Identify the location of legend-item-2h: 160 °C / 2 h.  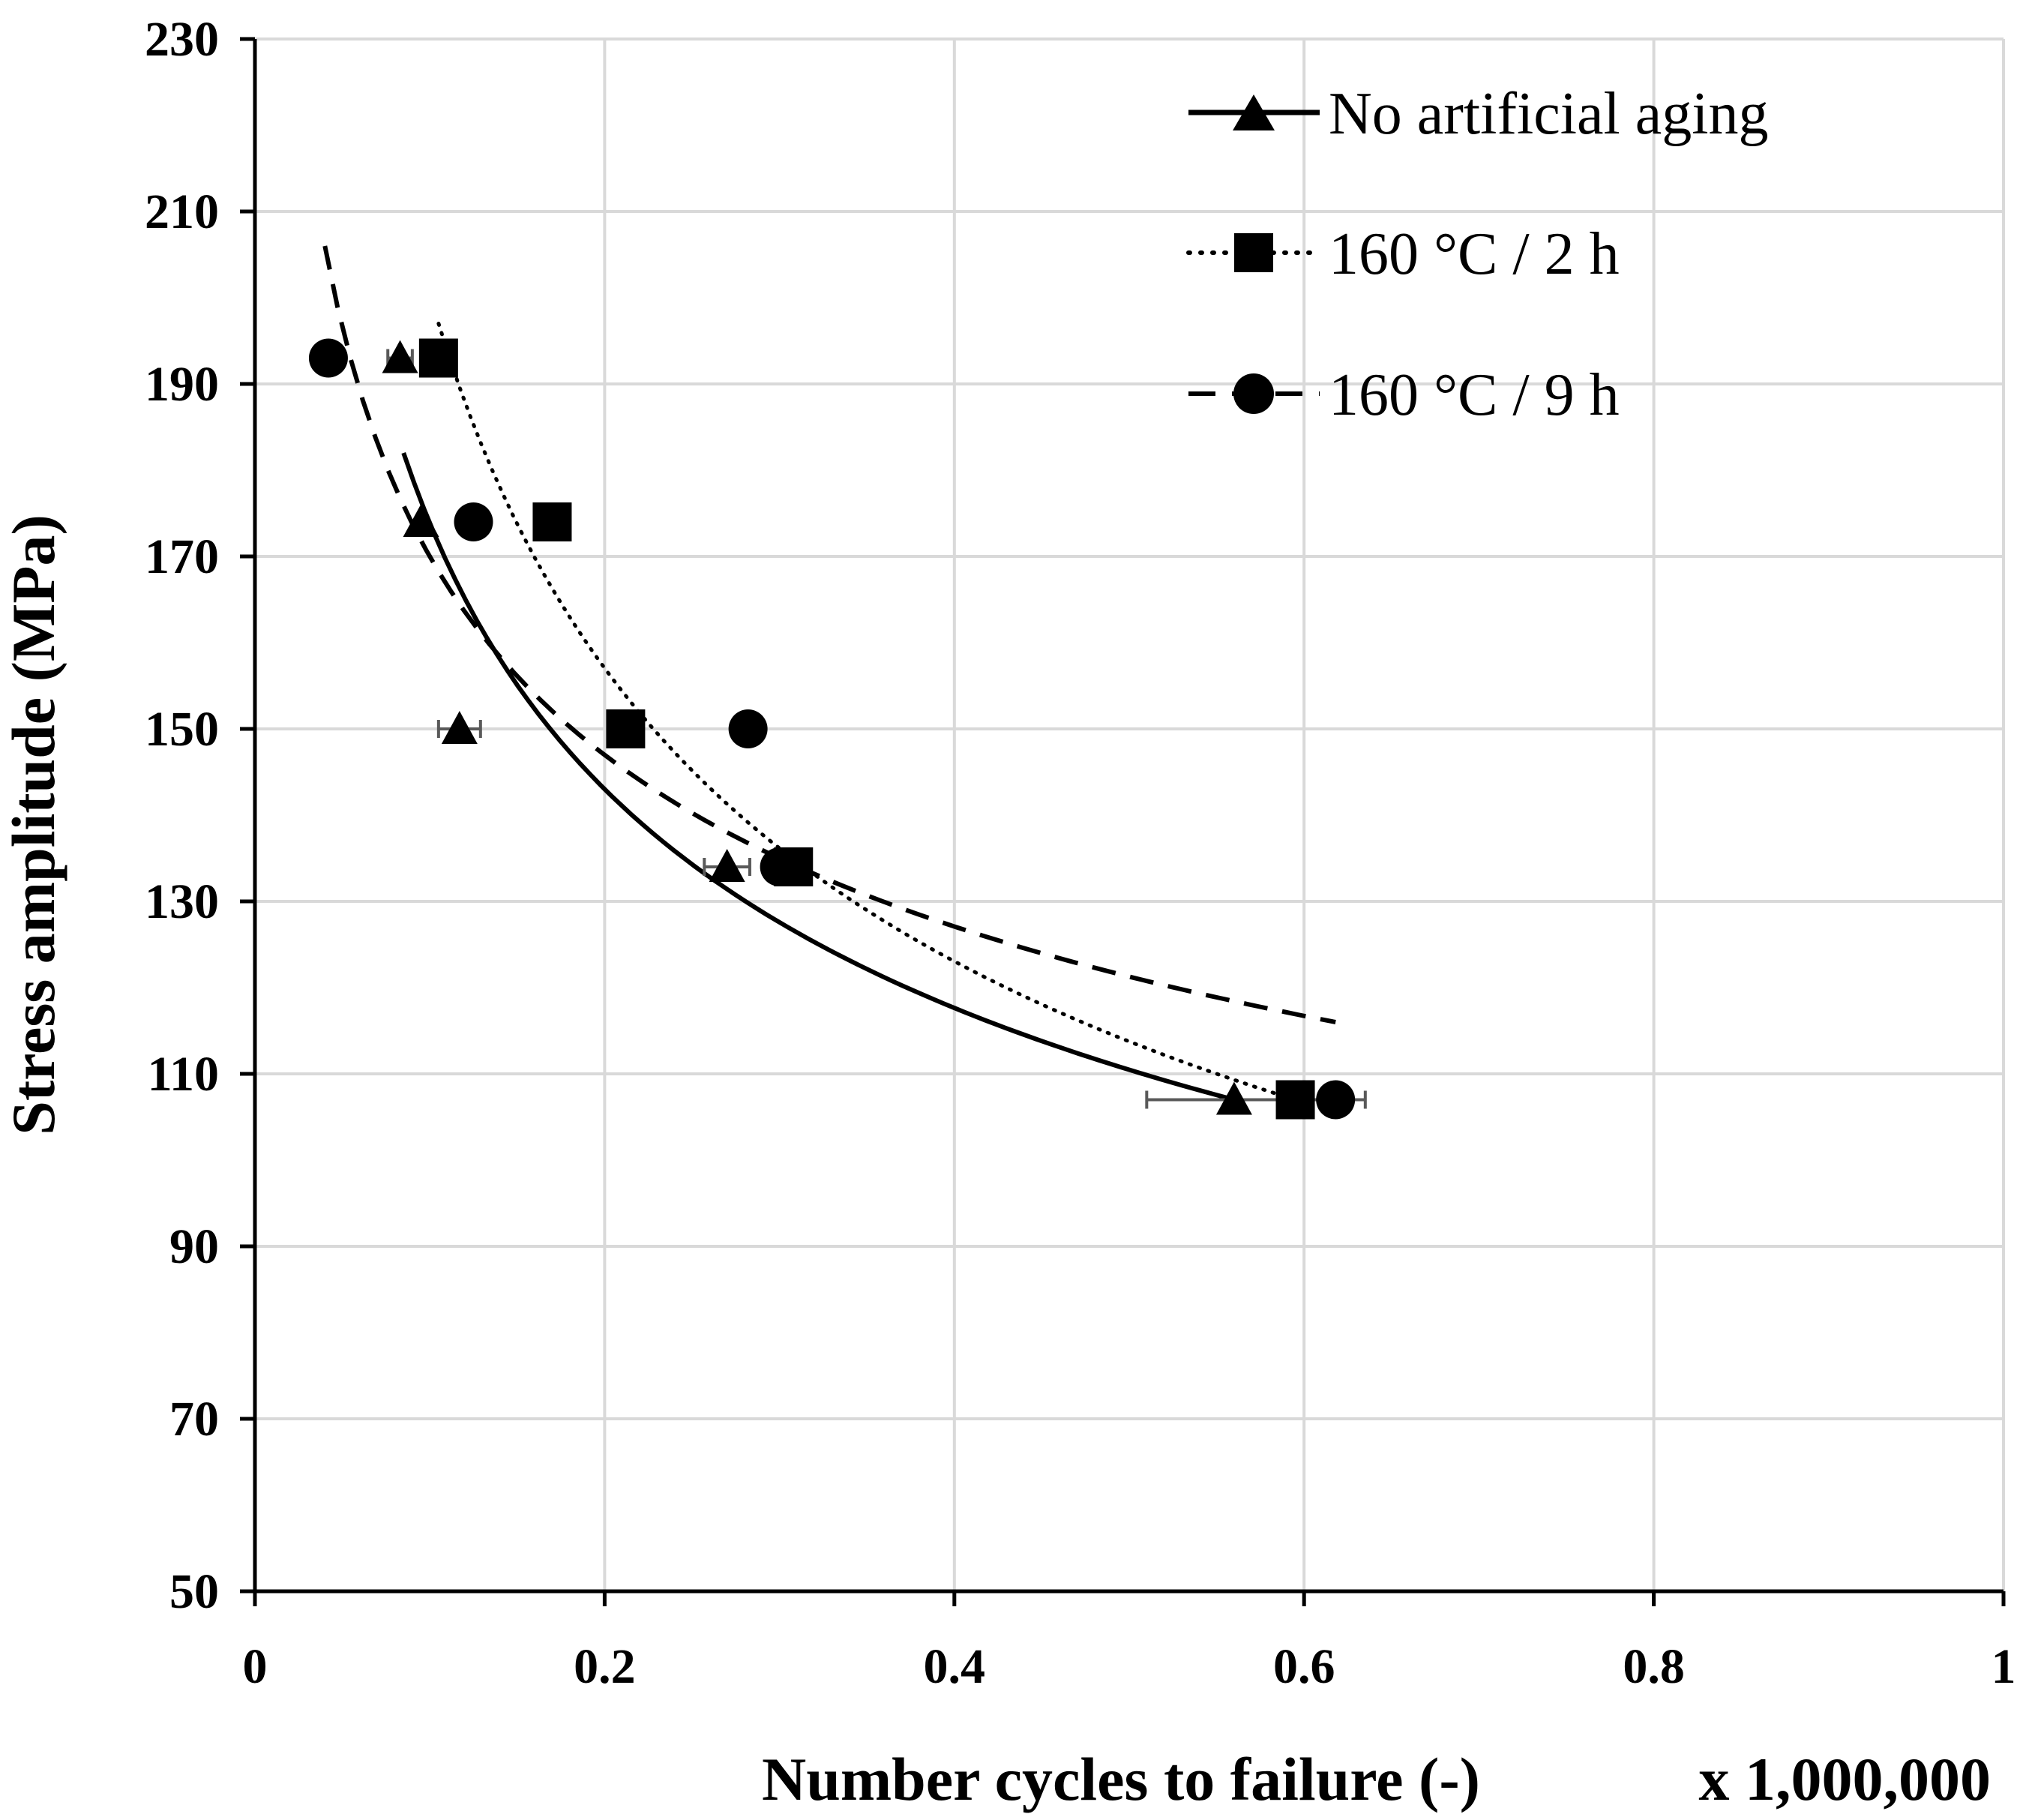
(1403, 254).